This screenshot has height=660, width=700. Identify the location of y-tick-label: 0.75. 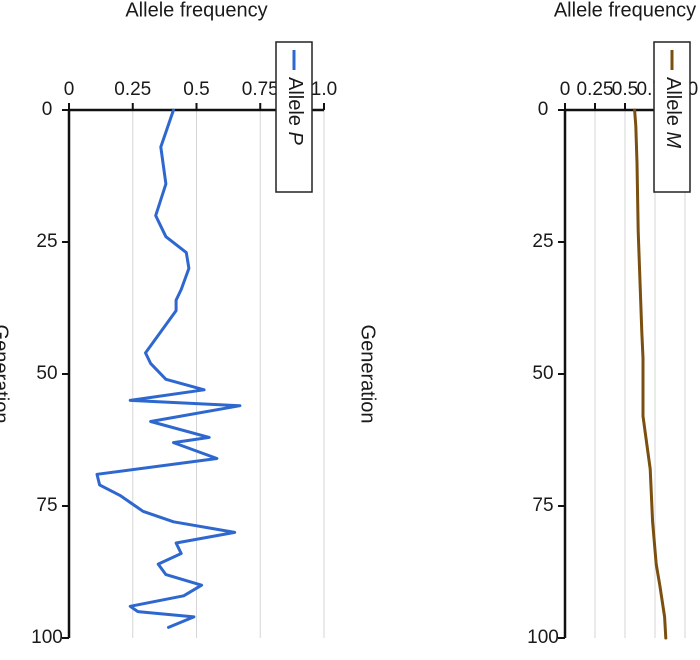
(260, 89).